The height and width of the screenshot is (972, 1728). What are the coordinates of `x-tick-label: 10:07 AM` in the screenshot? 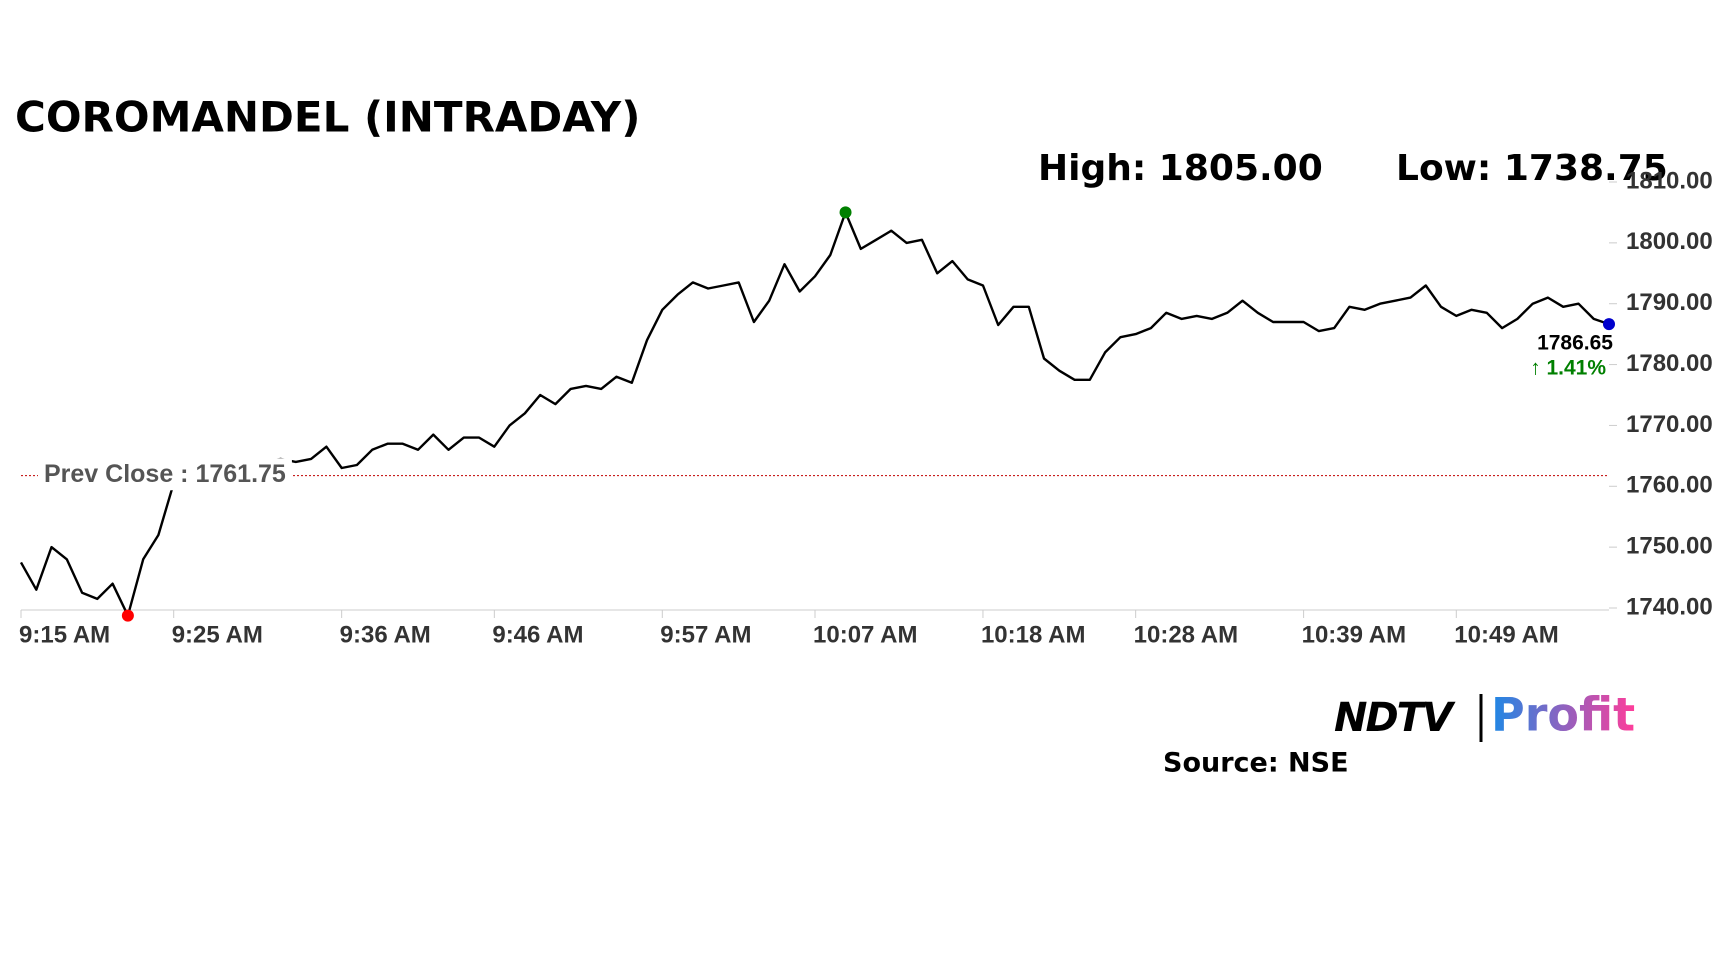 It's located at (865, 634).